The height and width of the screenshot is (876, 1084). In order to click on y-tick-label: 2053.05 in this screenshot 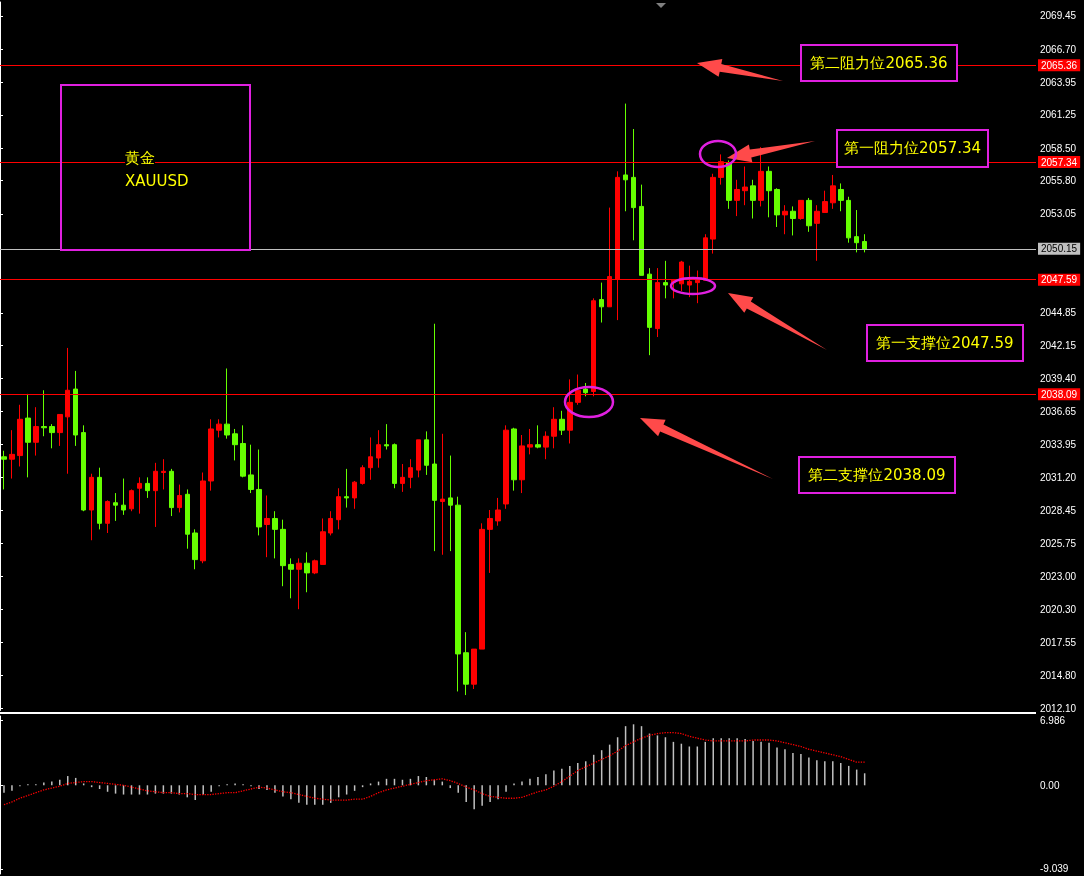, I will do `click(1058, 214)`.